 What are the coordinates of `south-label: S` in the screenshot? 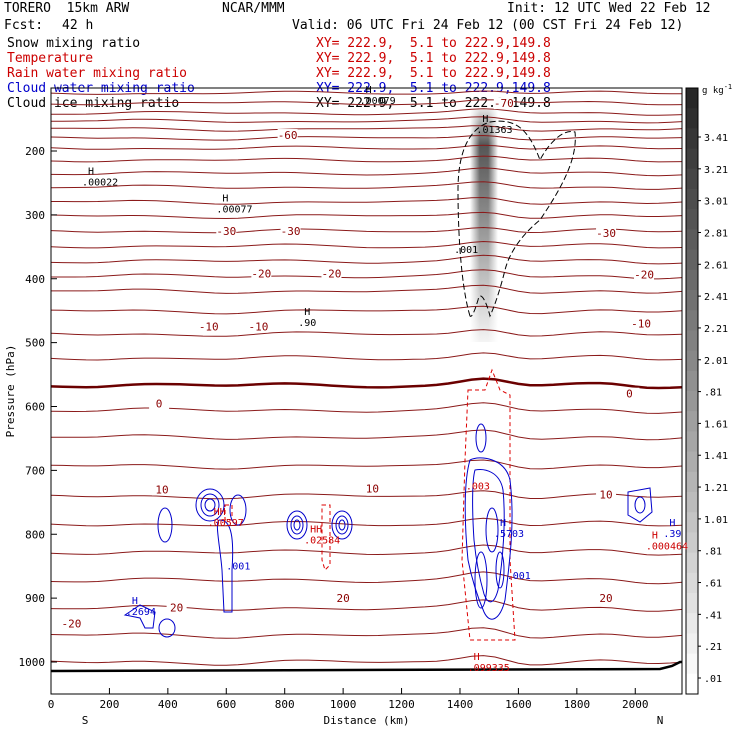 It's located at (85, 720).